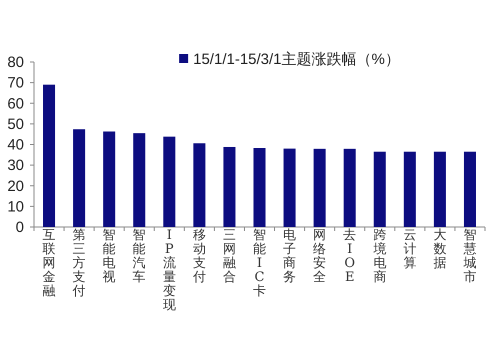 The height and width of the screenshot is (362, 500). What do you see at coordinates (15, 165) in the screenshot?
I see `y-tick-label: 30` at bounding box center [15, 165].